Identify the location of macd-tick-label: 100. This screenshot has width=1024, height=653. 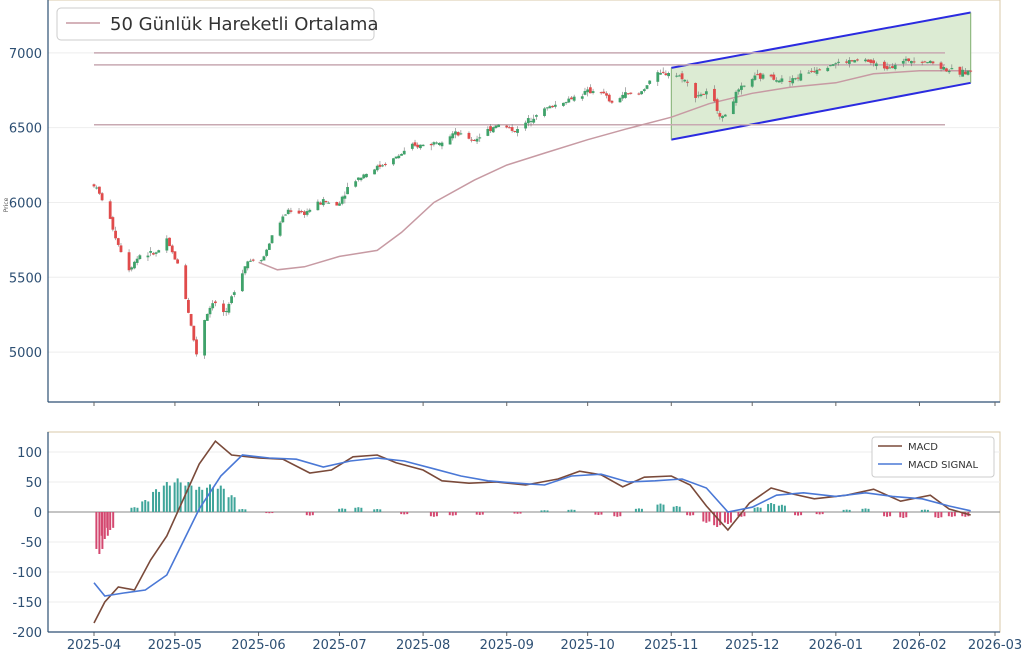
(29, 453).